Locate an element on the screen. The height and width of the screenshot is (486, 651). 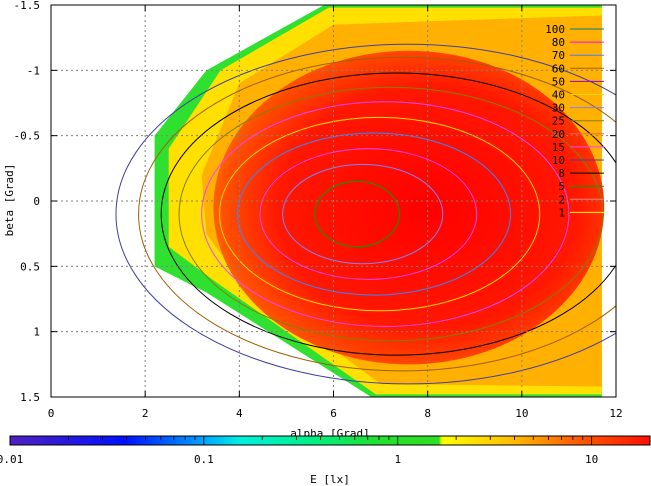
y-tick-label: 1 is located at coordinates (36, 332).